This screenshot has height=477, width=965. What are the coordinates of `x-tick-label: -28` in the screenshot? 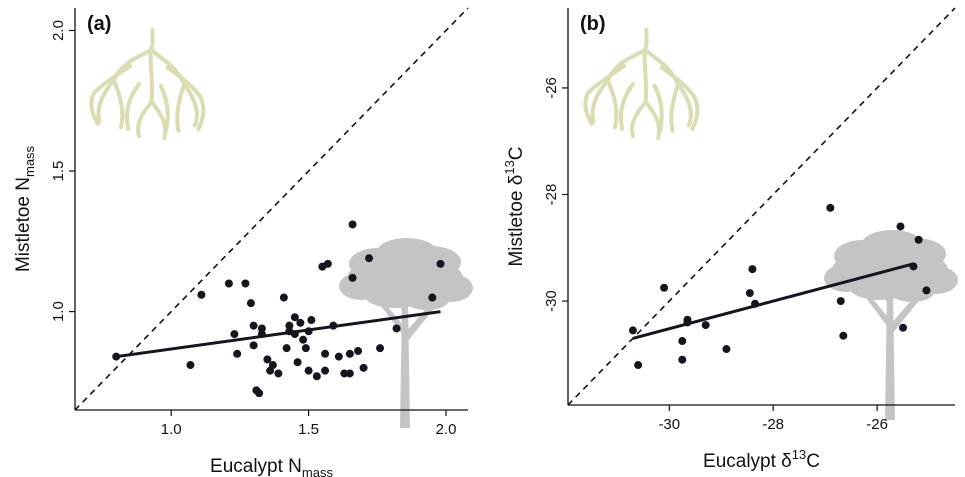 It's located at (773, 424).